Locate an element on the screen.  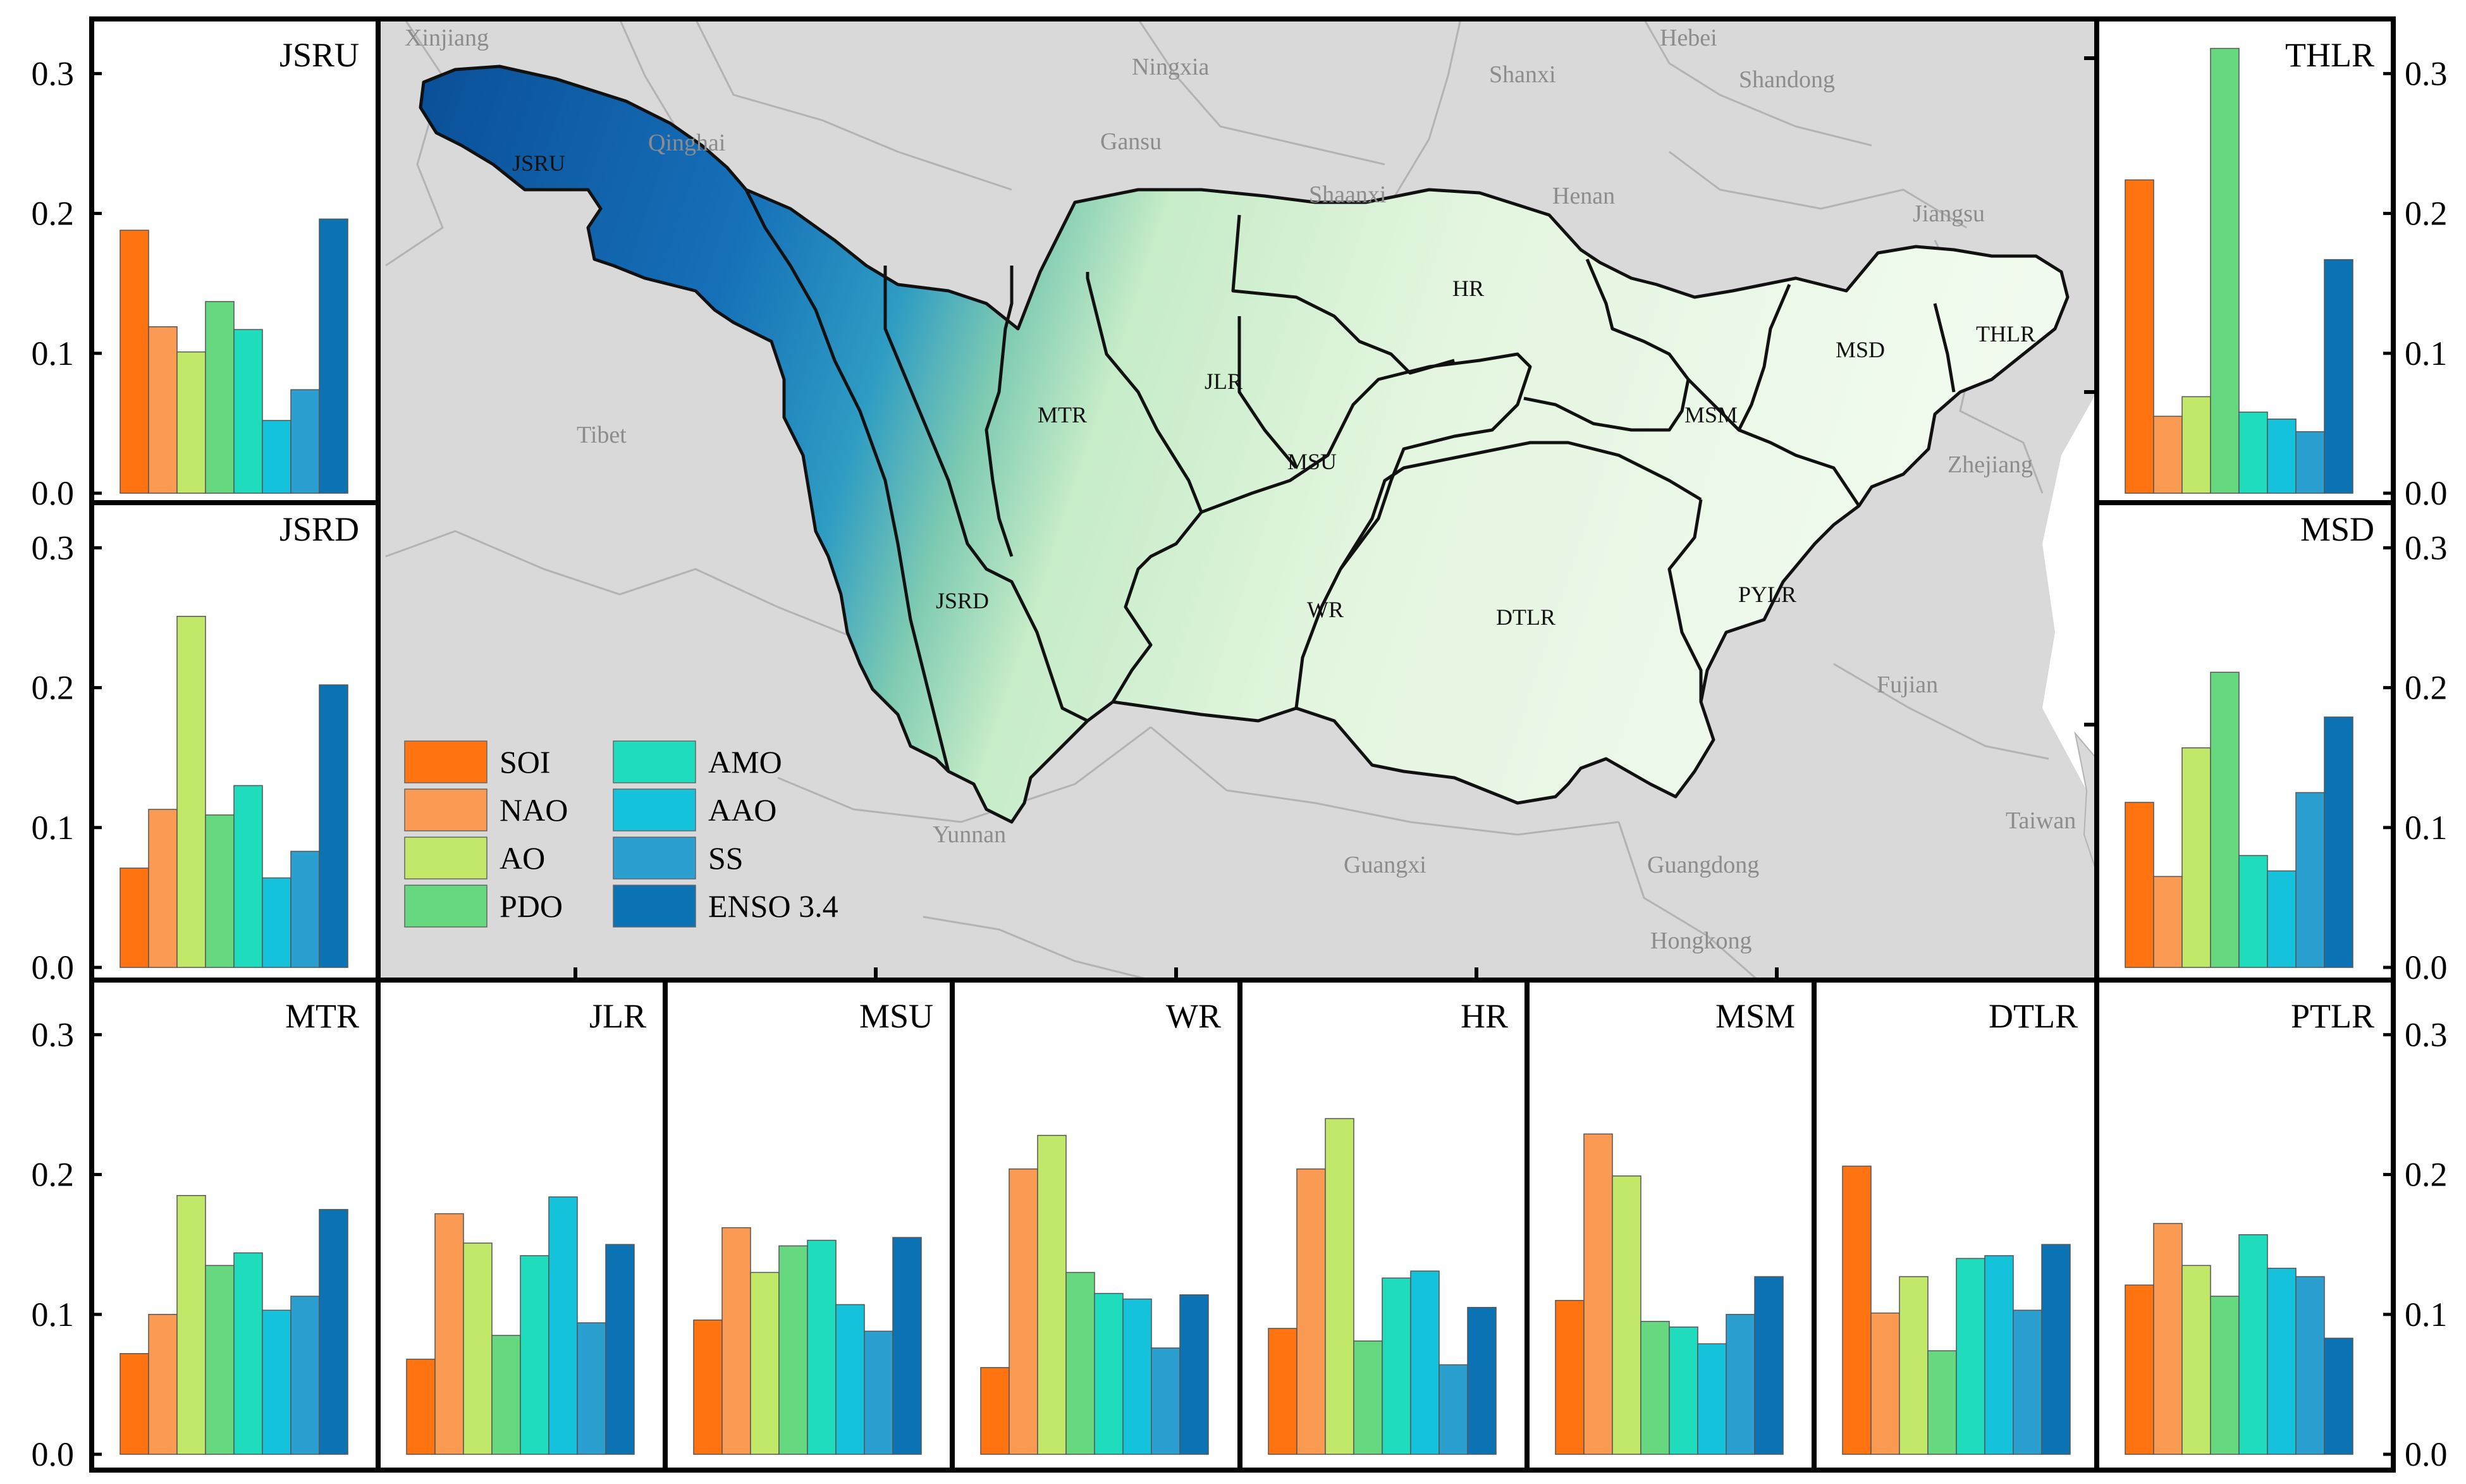
panel-title: THLR is located at coordinates (2329, 55).